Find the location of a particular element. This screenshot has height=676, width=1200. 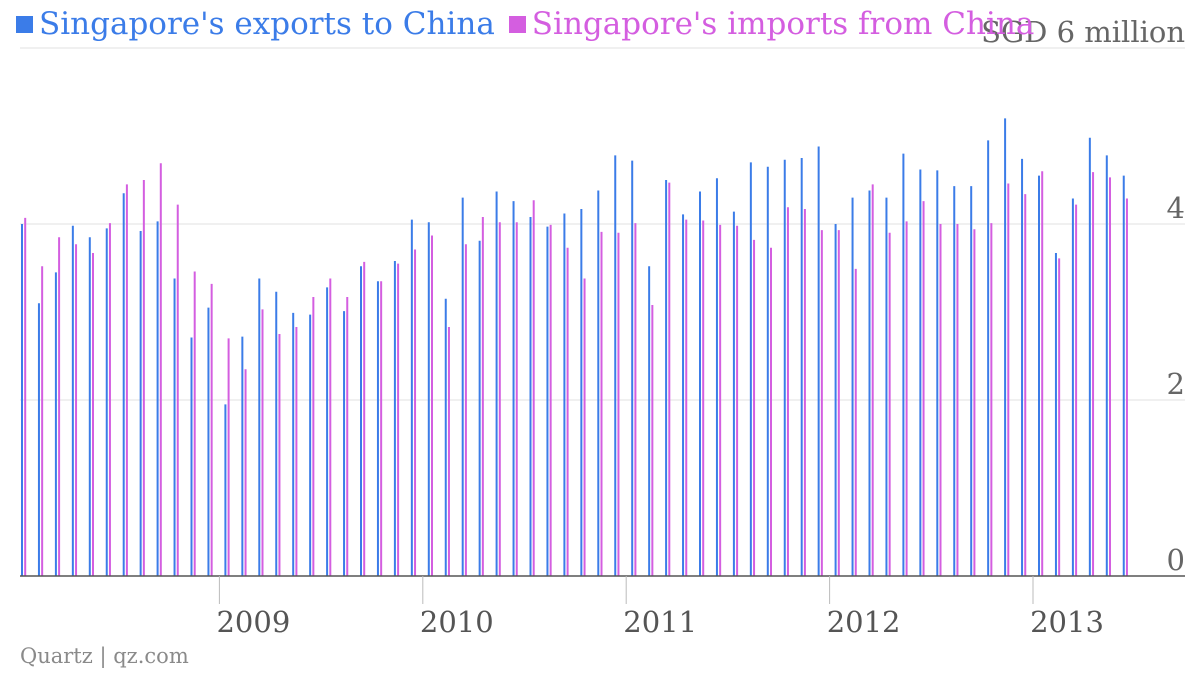

legend-swatch-imports is located at coordinates (517, 24).